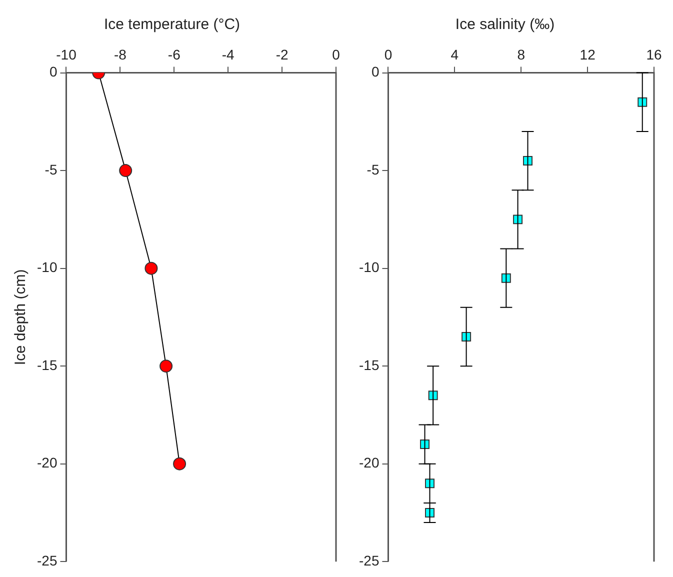  Describe the element at coordinates (66, 54) in the screenshot. I see `x-tick-label: -10` at that location.